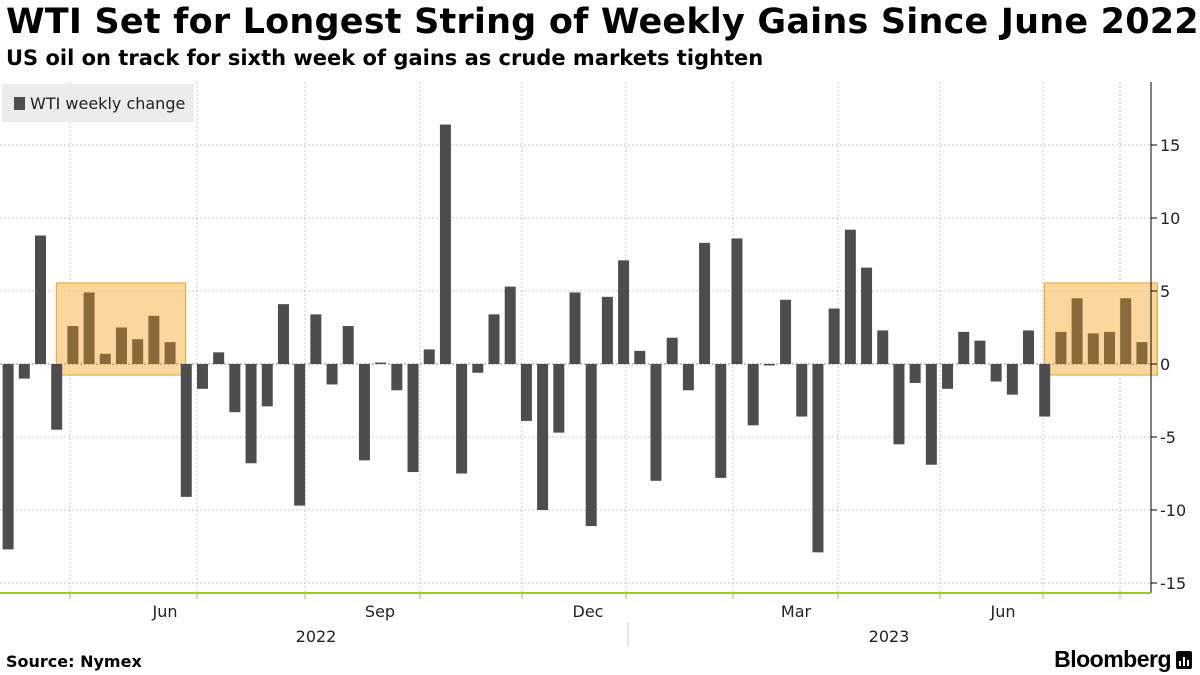 This screenshot has height=675, width=1200. I want to click on y-tick-label: 10, so click(1170, 218).